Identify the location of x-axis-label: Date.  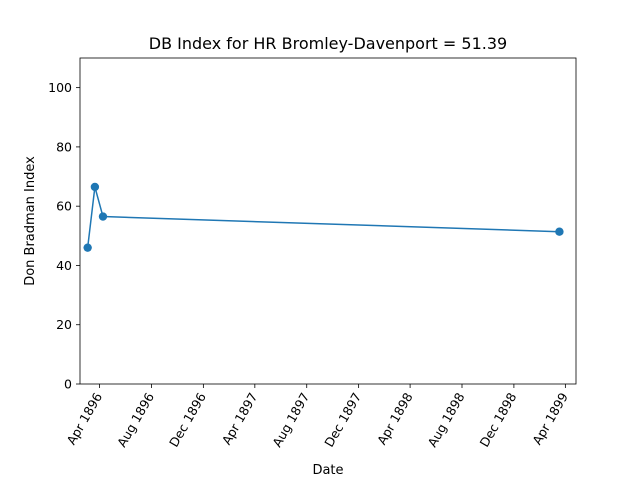
(327, 470).